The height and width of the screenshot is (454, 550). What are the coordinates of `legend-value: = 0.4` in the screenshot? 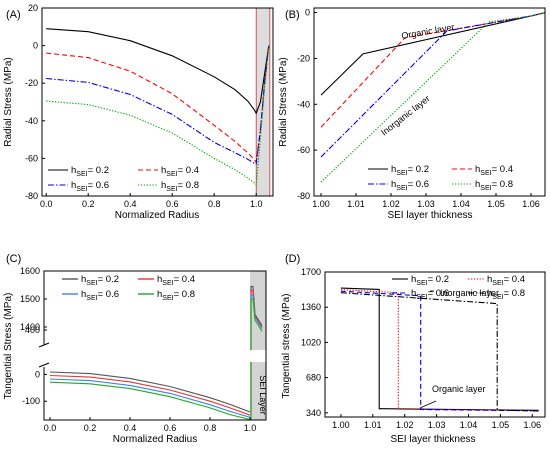 It's located at (514, 279).